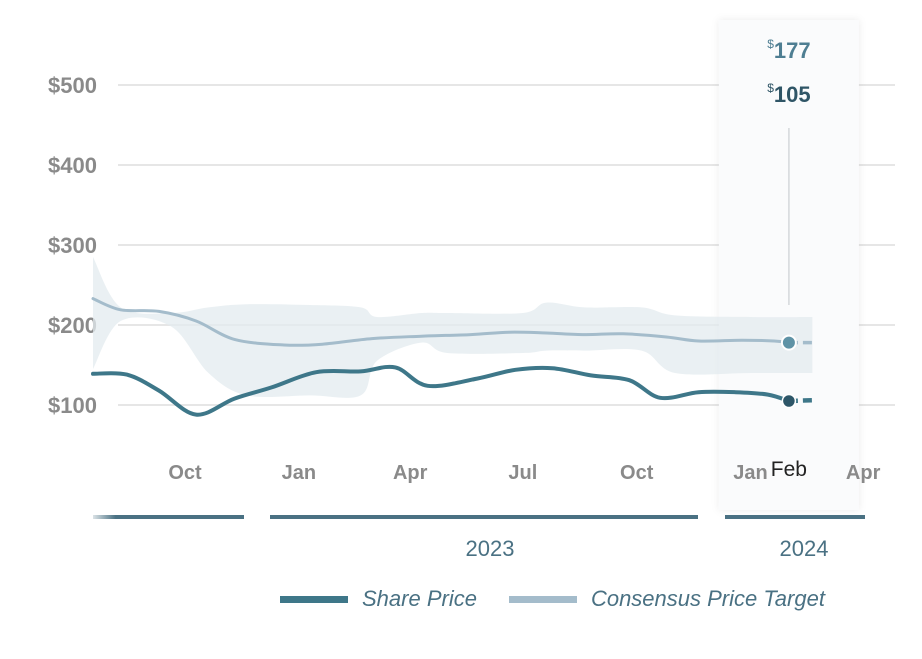 The image size is (922, 659). I want to click on tooltip: $177 $105, so click(789, 223).